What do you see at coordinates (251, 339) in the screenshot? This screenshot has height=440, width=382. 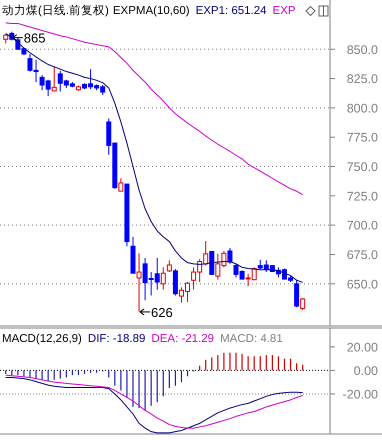 I see `series-label: MACD: 4.81` at bounding box center [251, 339].